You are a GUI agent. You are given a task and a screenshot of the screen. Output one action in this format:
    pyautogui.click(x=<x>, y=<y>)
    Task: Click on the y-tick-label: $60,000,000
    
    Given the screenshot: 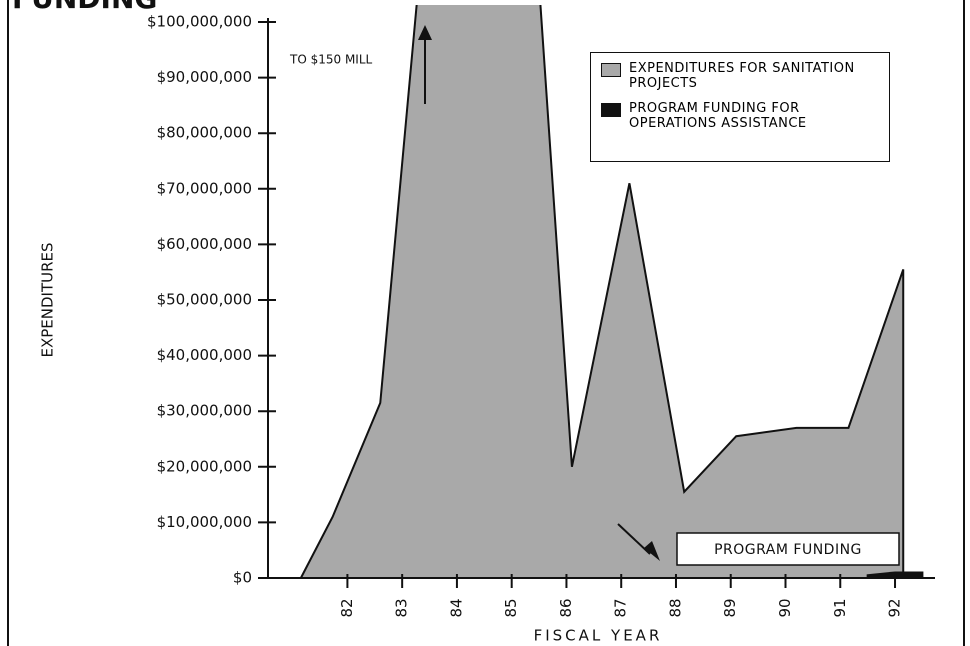 What is the action you would take?
    pyautogui.click(x=204, y=244)
    